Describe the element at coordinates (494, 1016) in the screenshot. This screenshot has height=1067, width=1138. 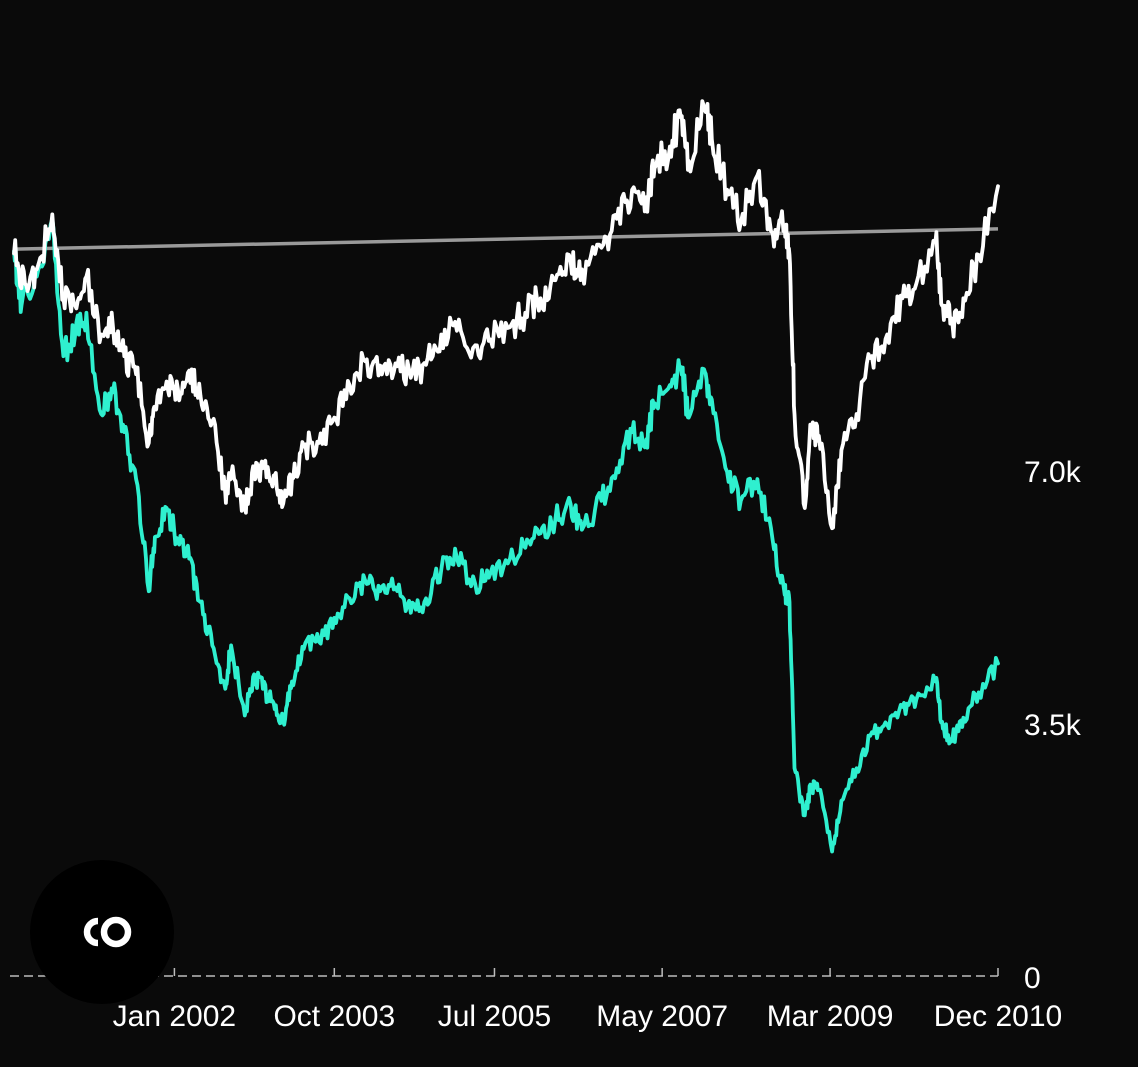
I see `x-tick-label: Jul 2005` at that location.